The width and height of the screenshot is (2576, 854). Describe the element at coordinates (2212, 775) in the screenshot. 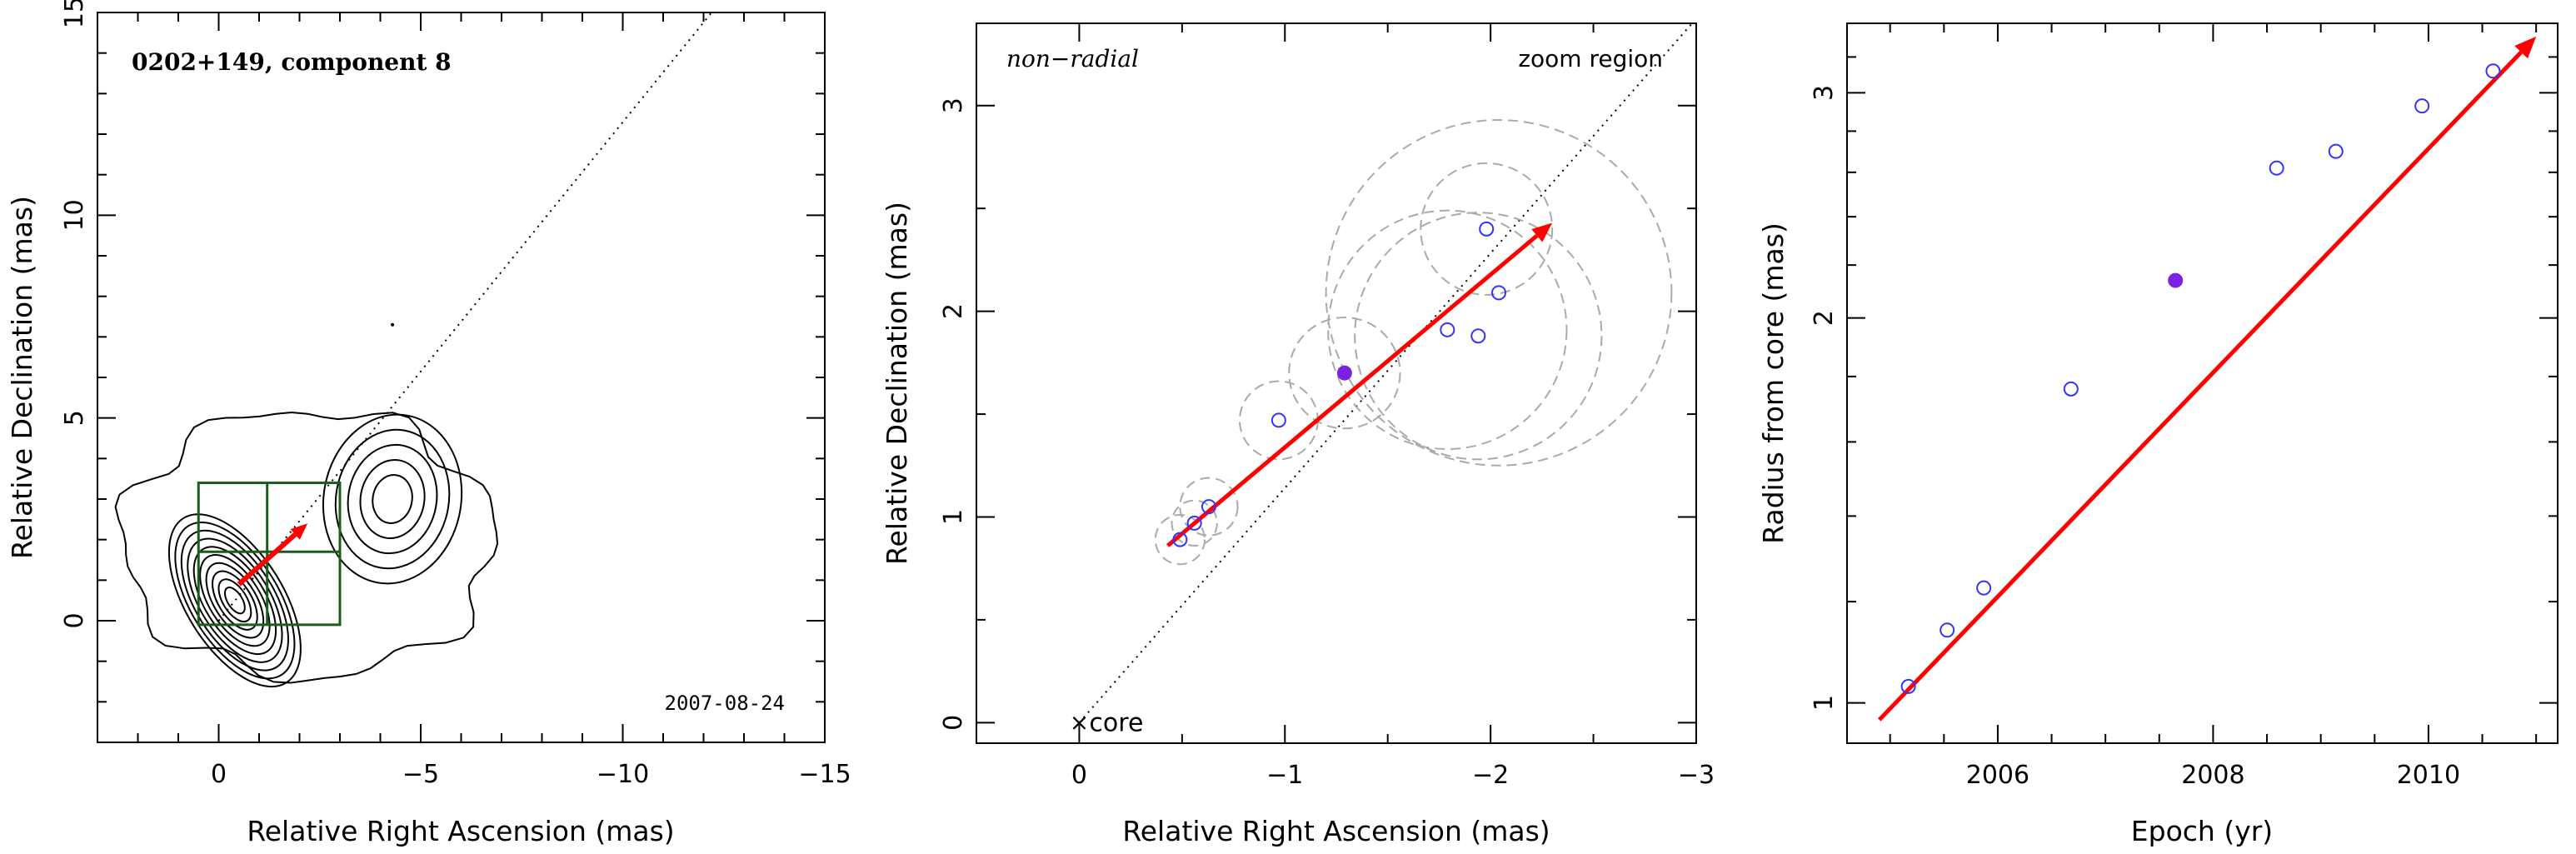

I see `panel-c-xtick-label: 2008` at that location.